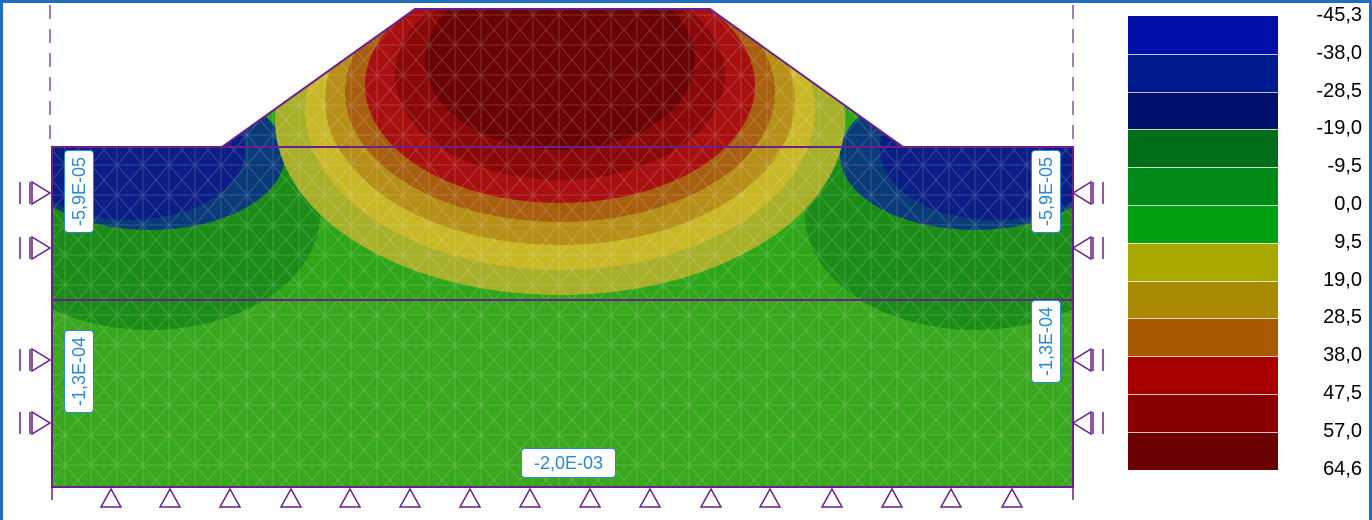 The height and width of the screenshot is (520, 1372). What do you see at coordinates (1348, 204) in the screenshot?
I see `legend-value-label: 0,0` at bounding box center [1348, 204].